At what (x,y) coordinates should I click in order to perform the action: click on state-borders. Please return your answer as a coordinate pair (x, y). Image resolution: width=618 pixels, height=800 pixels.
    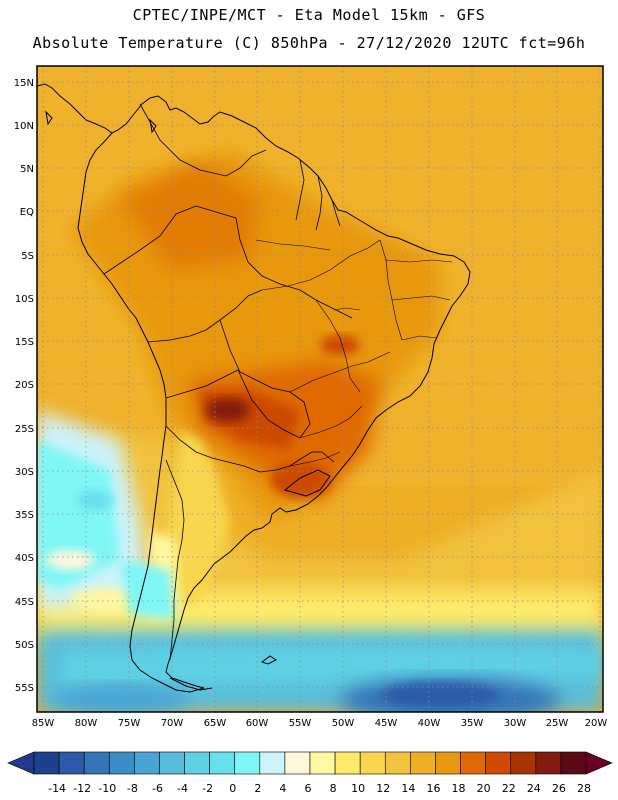
    Looking at the image, I should click on (354, 353).